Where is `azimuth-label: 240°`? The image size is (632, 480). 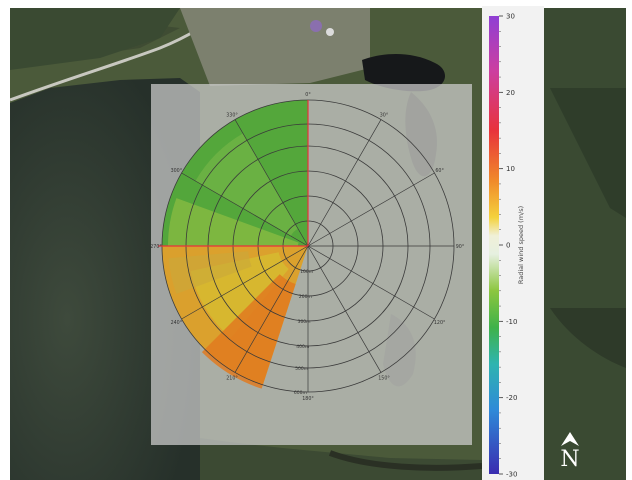 azimuth-label: 240° is located at coordinates (177, 323).